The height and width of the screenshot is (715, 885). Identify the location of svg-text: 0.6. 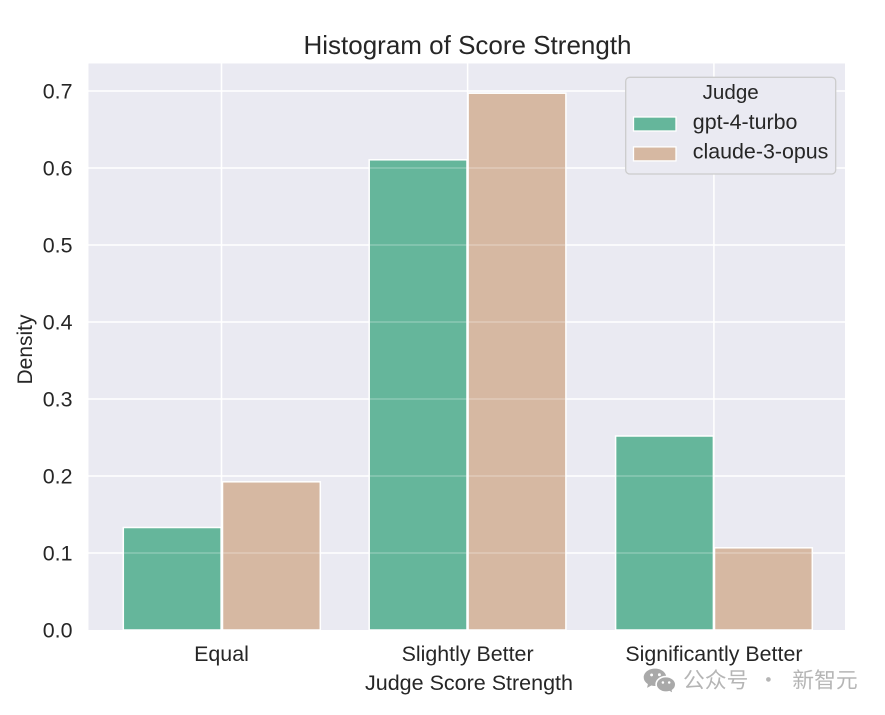
(58, 169).